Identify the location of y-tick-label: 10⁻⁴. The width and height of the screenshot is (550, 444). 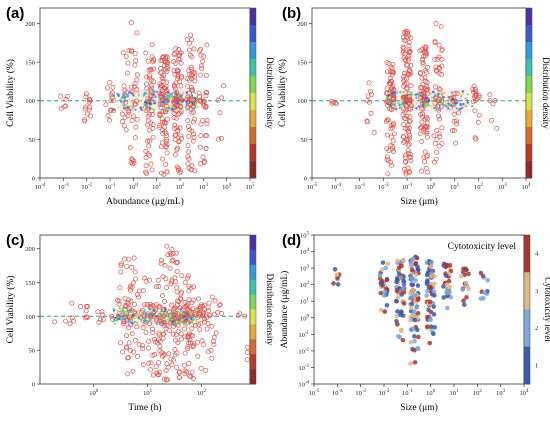
(303, 385).